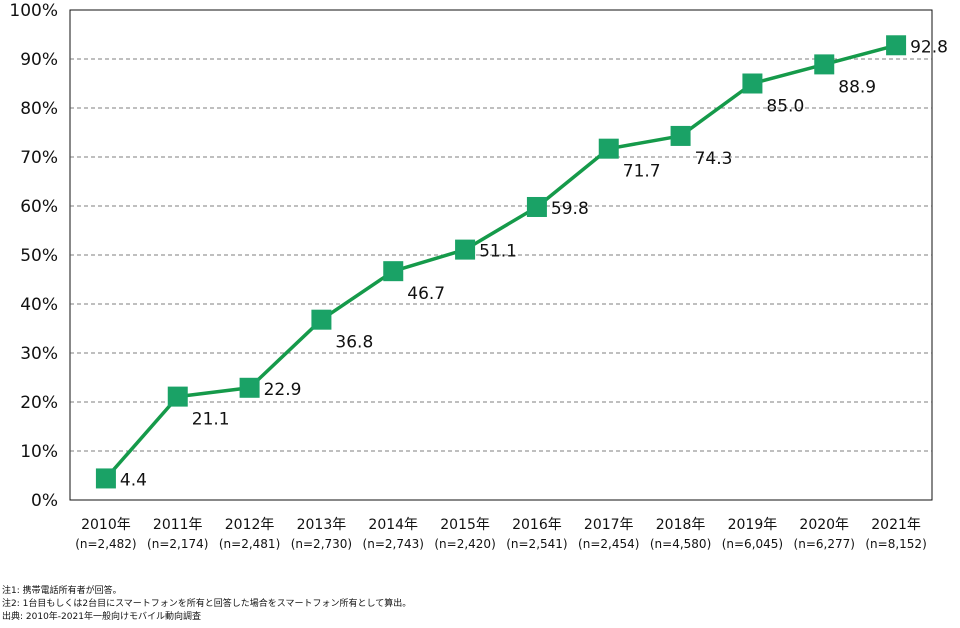  What do you see at coordinates (465, 525) in the screenshot?
I see `x-tick-label: 2015年` at bounding box center [465, 525].